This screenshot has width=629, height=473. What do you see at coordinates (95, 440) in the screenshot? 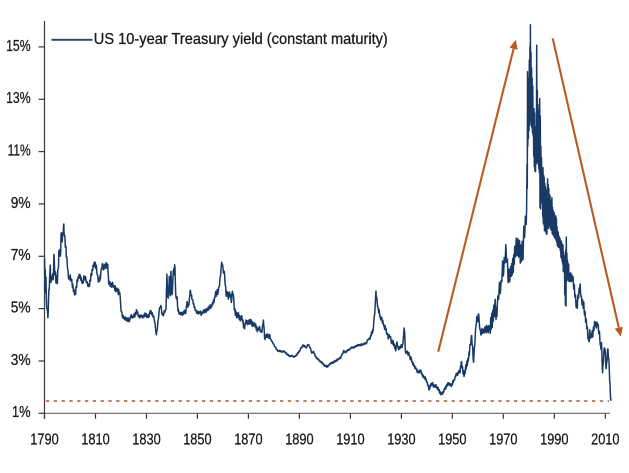
I see `svg-text: 1810` at bounding box center [95, 440].